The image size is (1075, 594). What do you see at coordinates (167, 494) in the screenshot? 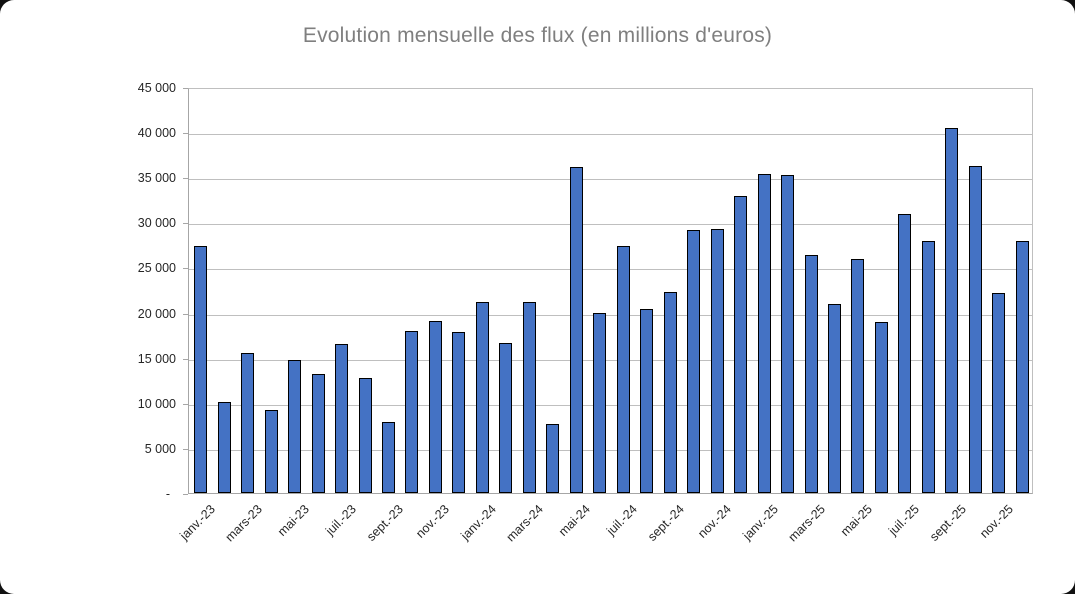
I see `y-tick-label: -` at bounding box center [167, 494].